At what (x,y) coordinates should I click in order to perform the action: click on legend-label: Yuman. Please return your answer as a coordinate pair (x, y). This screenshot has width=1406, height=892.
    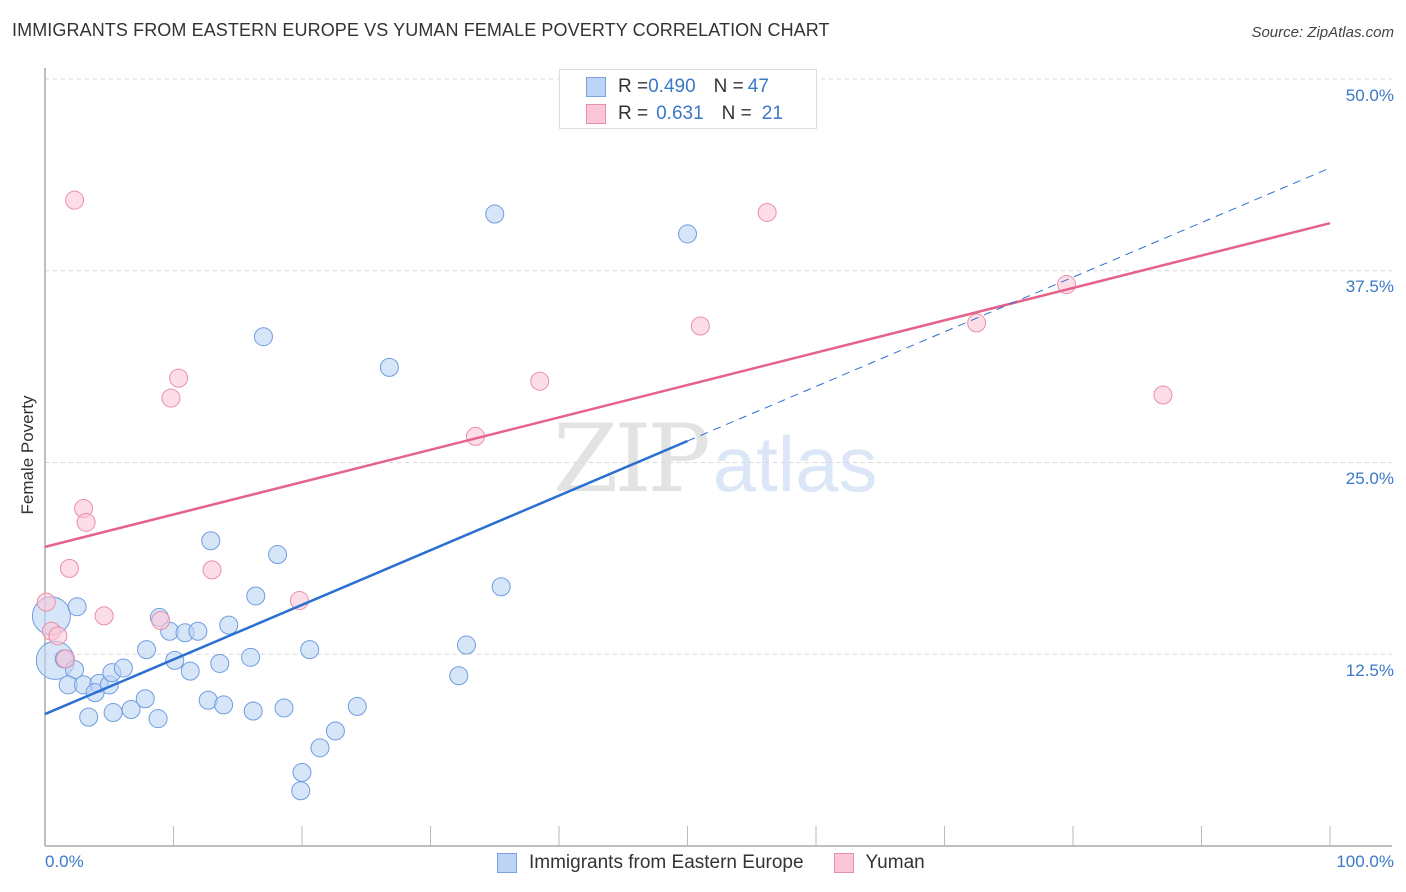
    Looking at the image, I should click on (895, 862).